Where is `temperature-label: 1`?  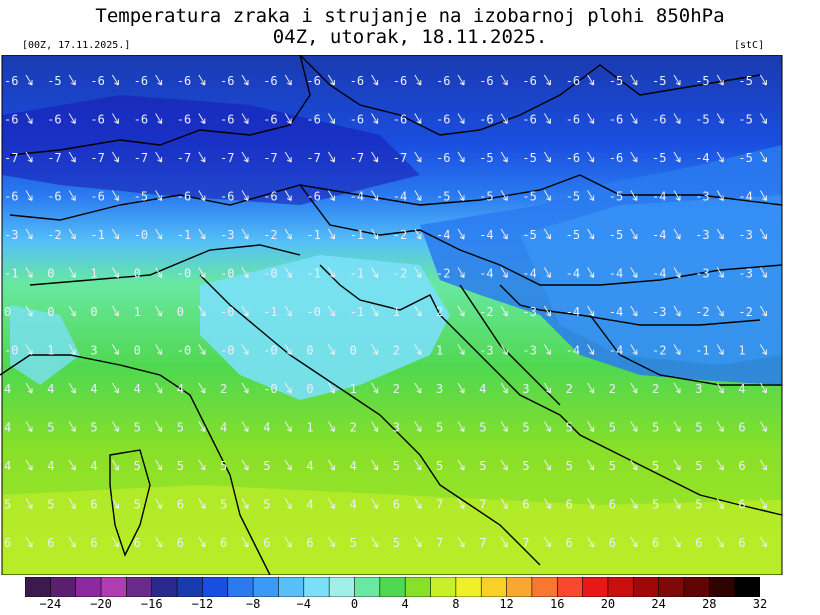
temperature-label: 1 is located at coordinates (439, 351).